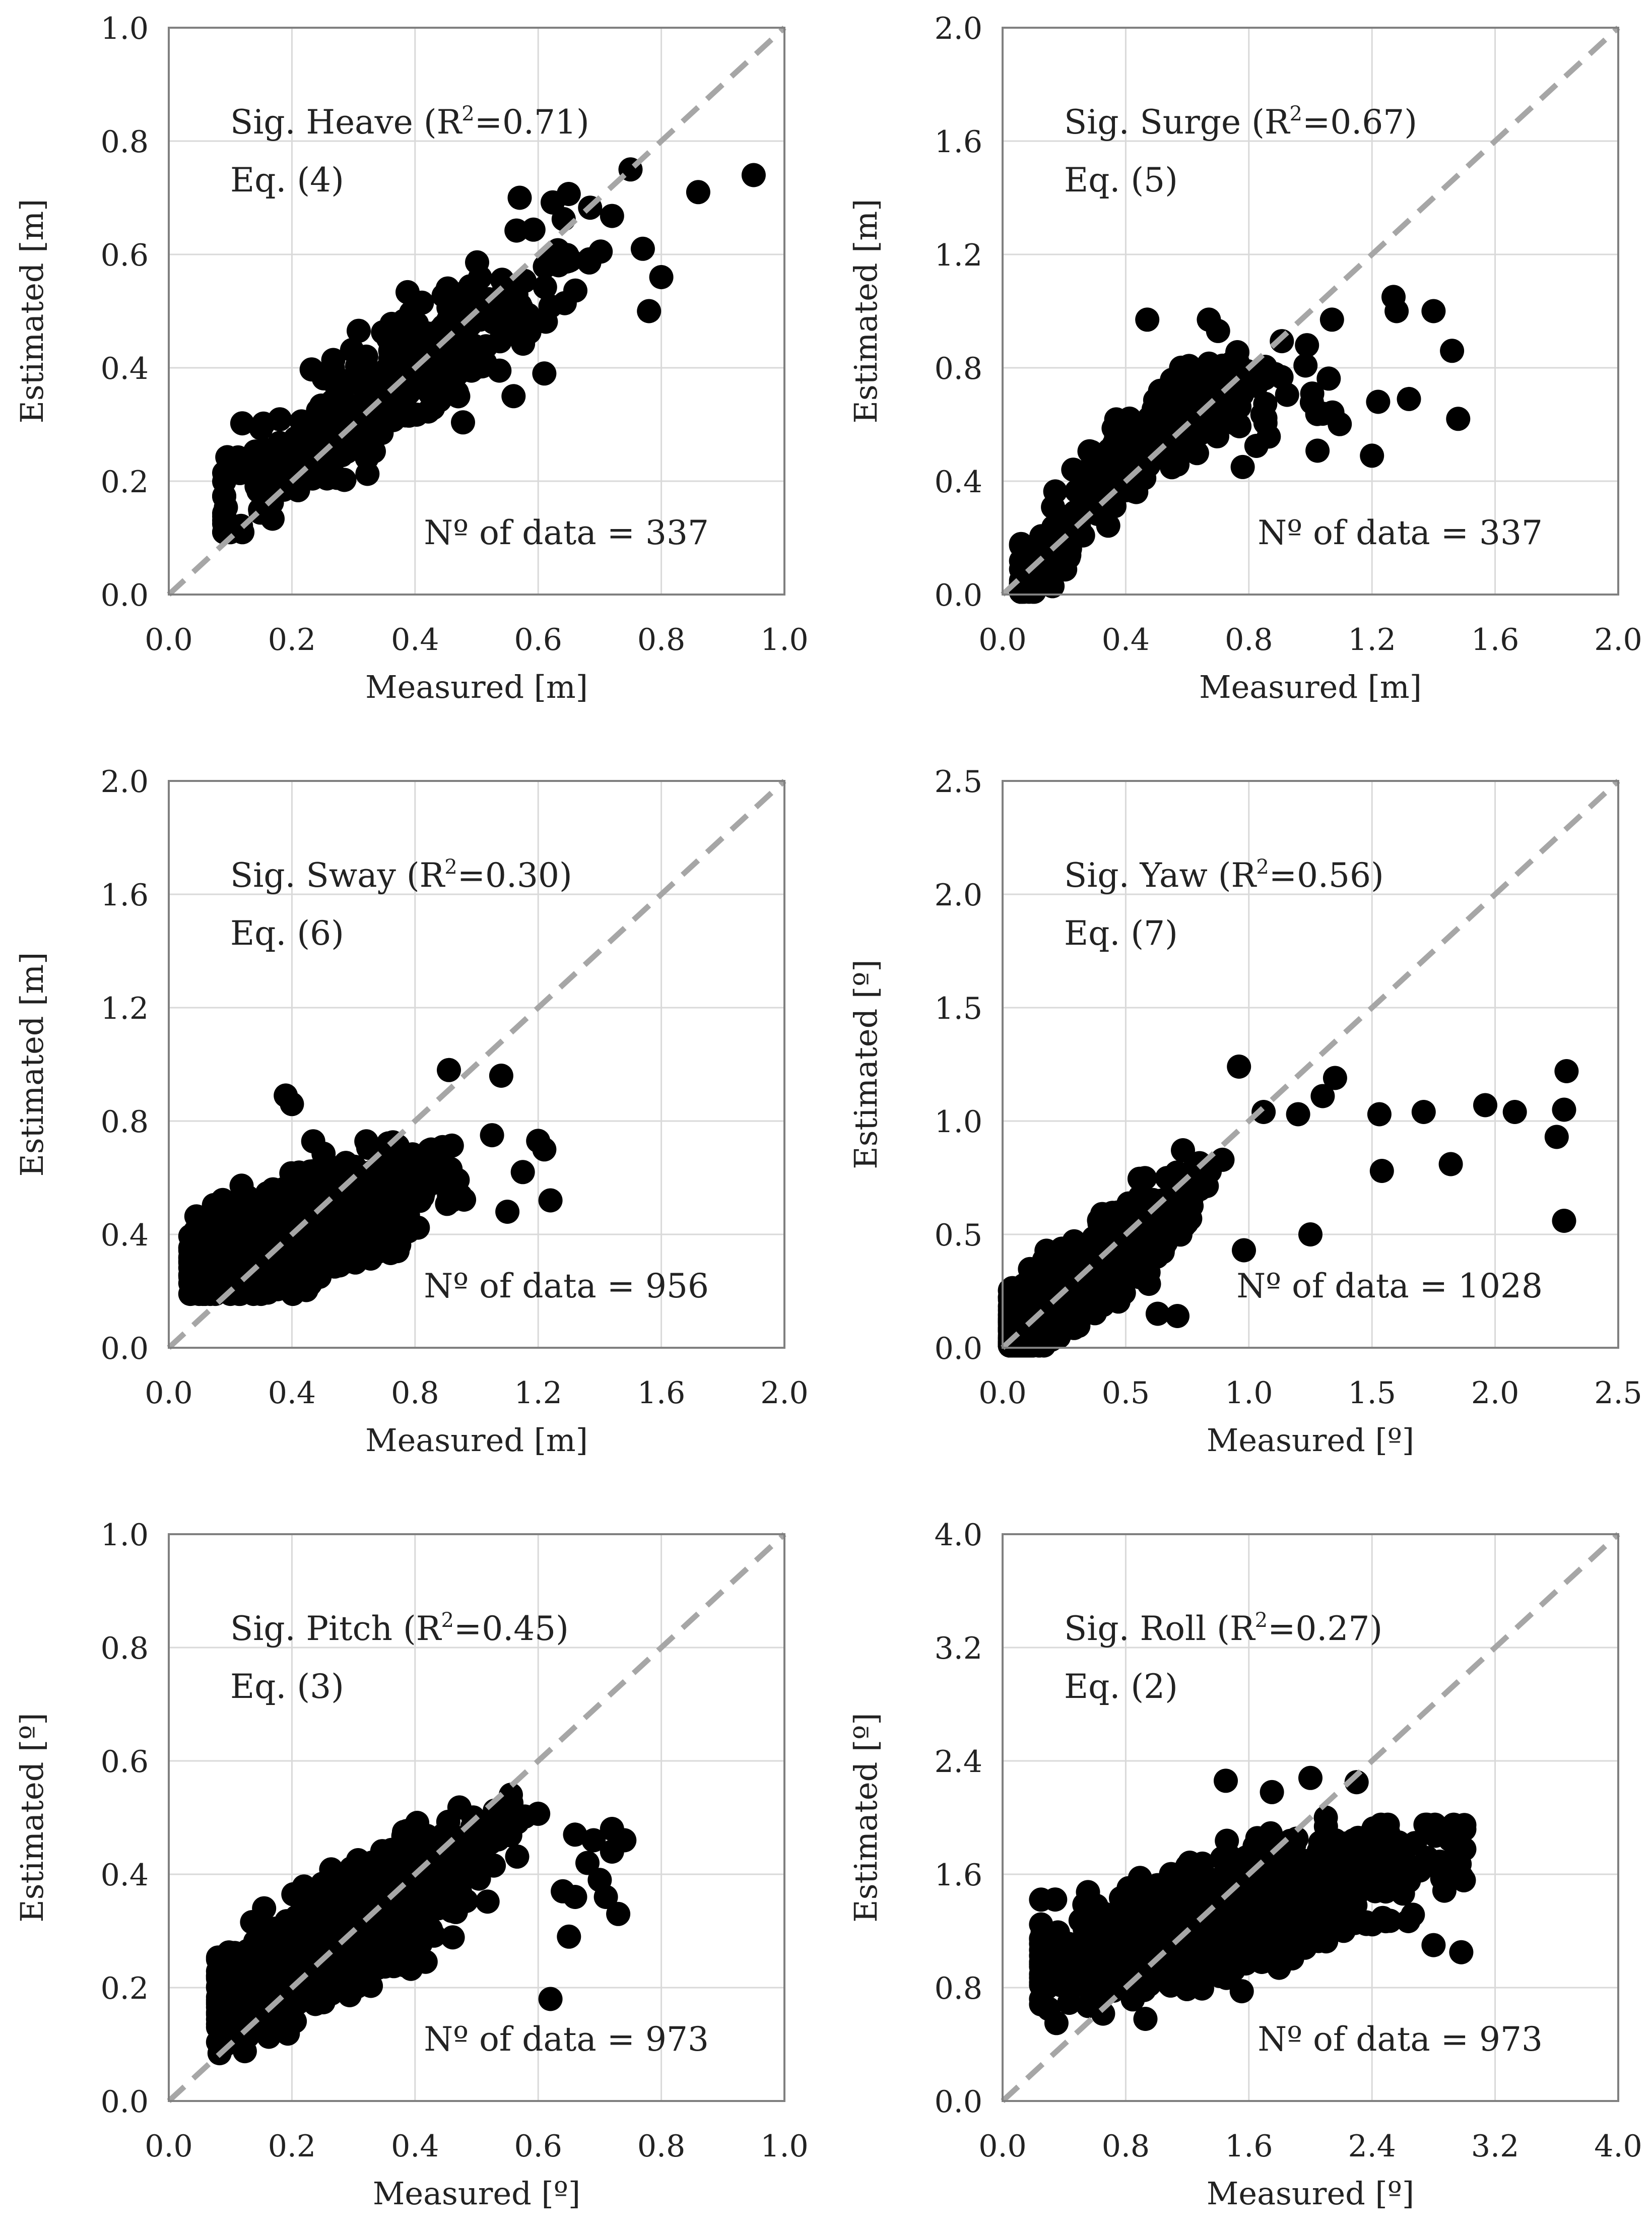  I want to click on x-axis-label: Measured [m], so click(477, 1440).